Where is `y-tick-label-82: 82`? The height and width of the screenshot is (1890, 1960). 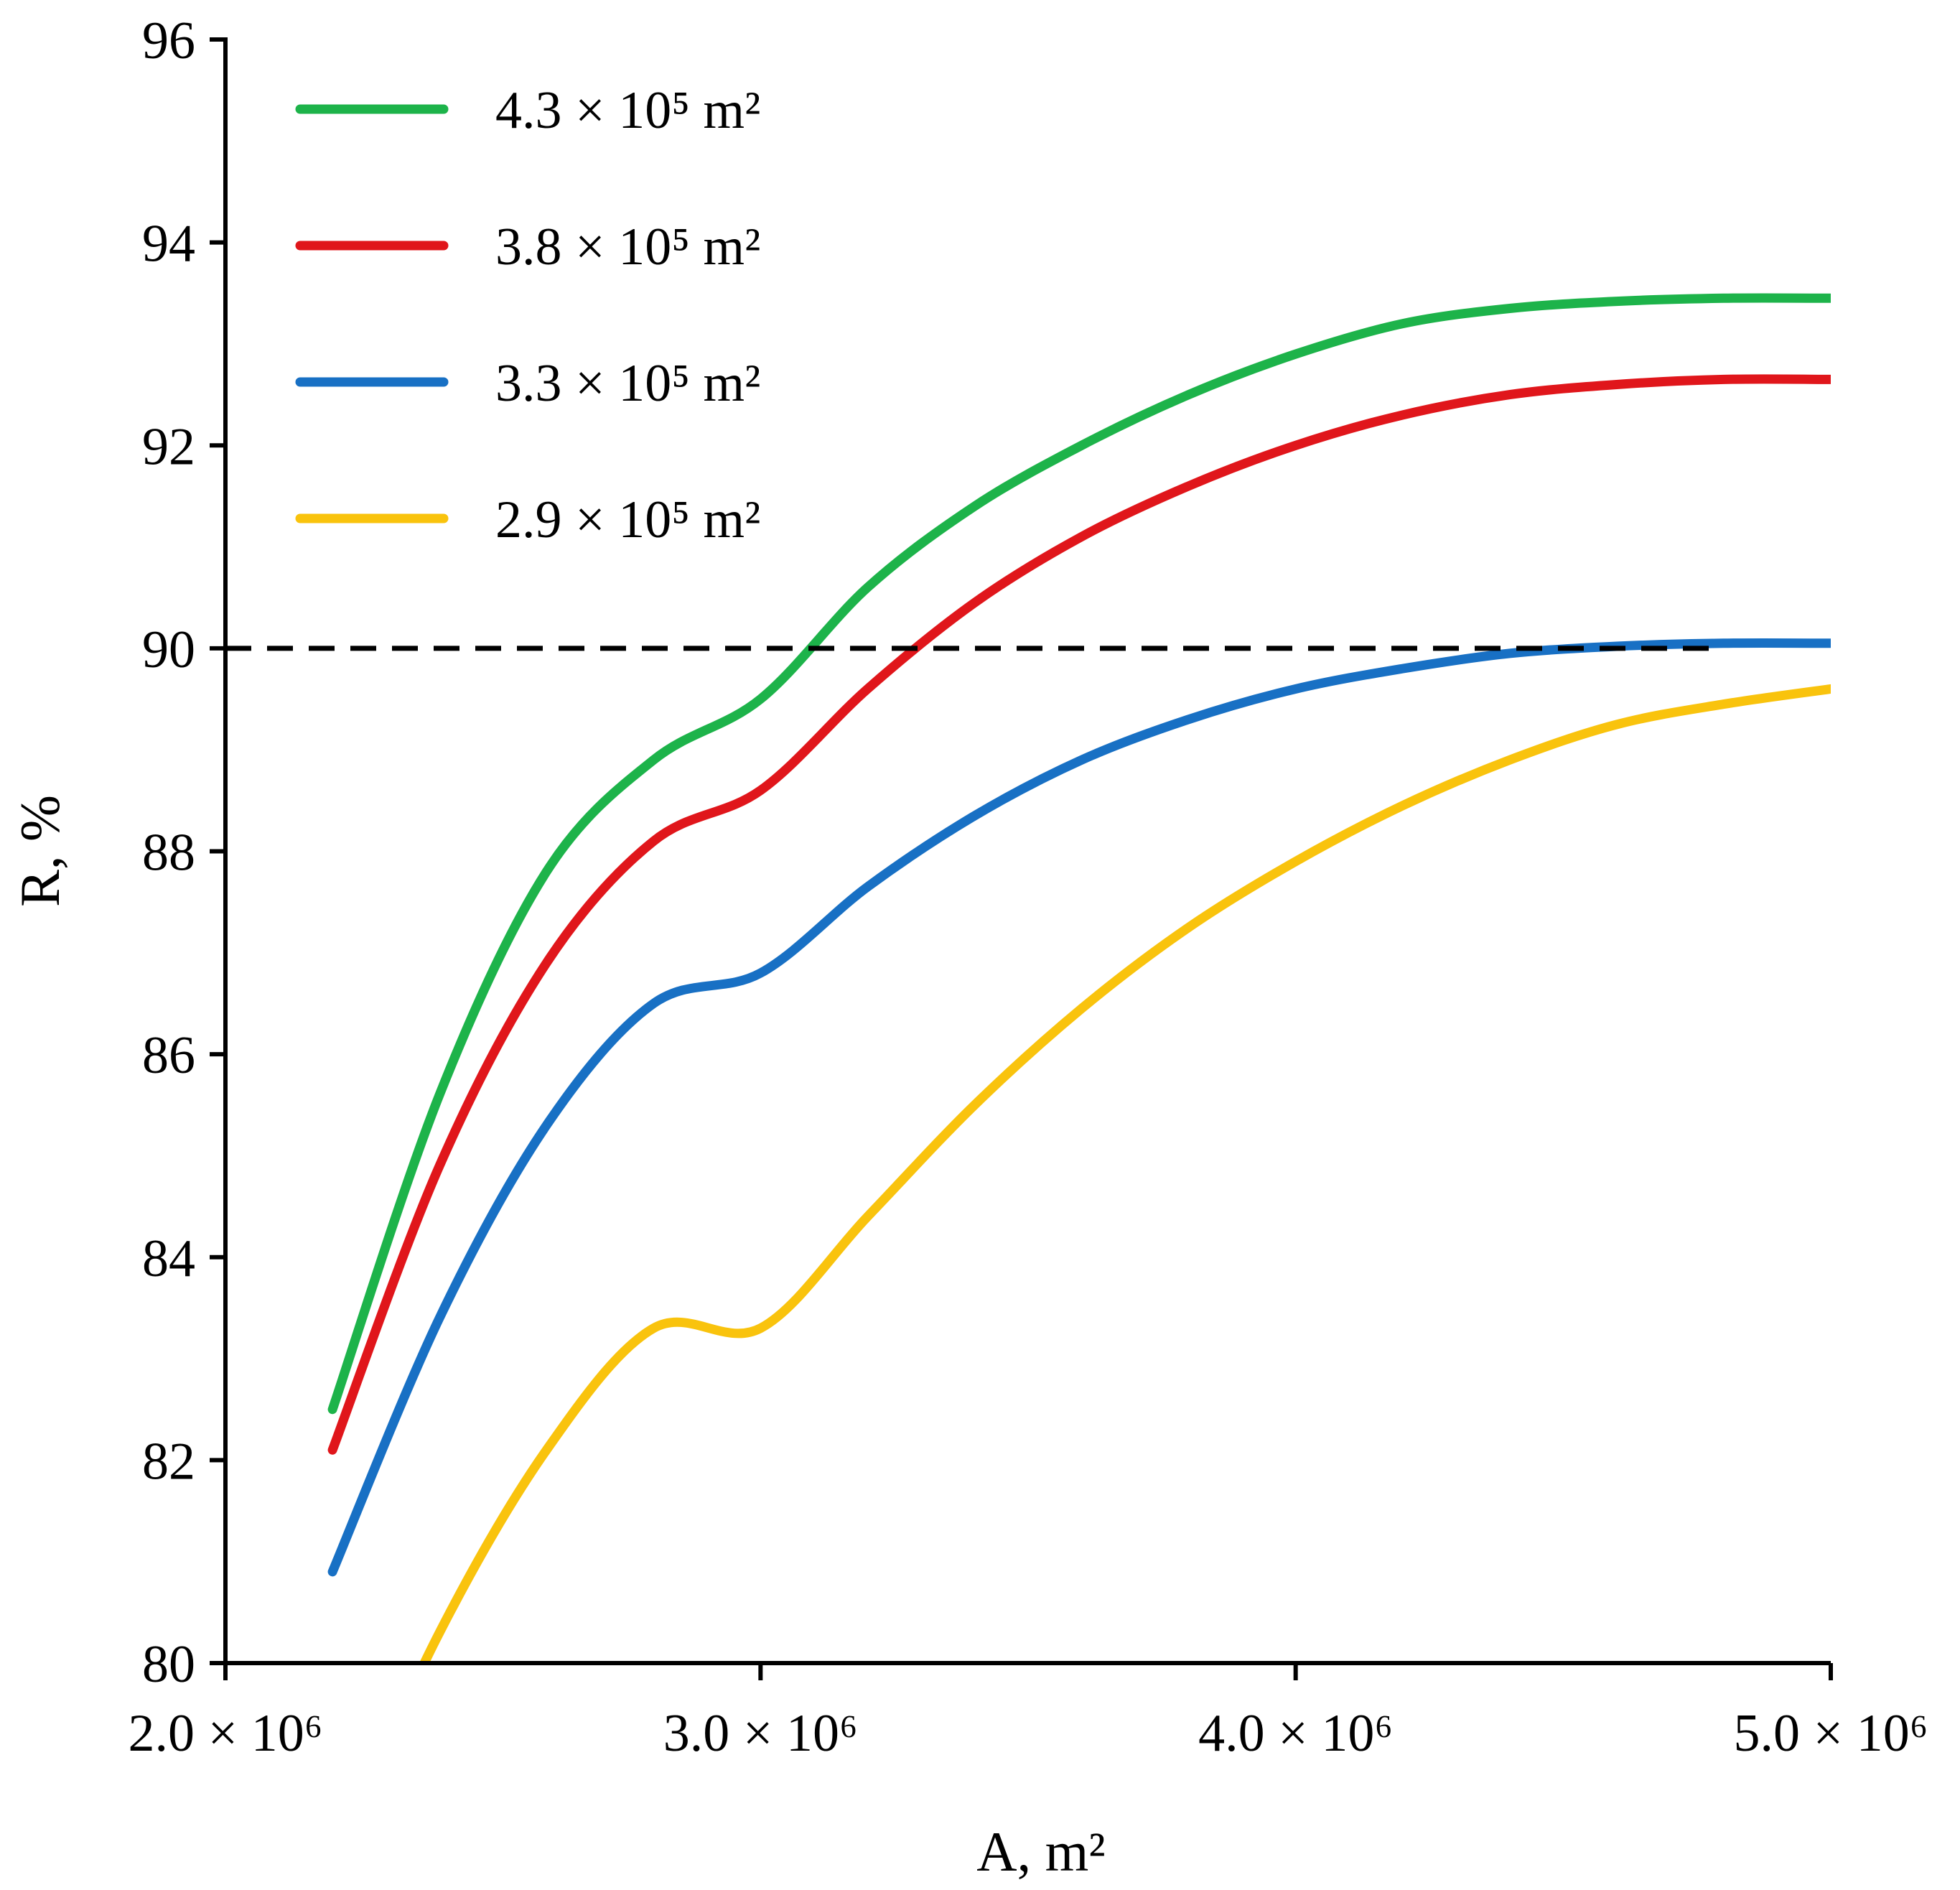 y-tick-label-82: 82 is located at coordinates (168, 1461).